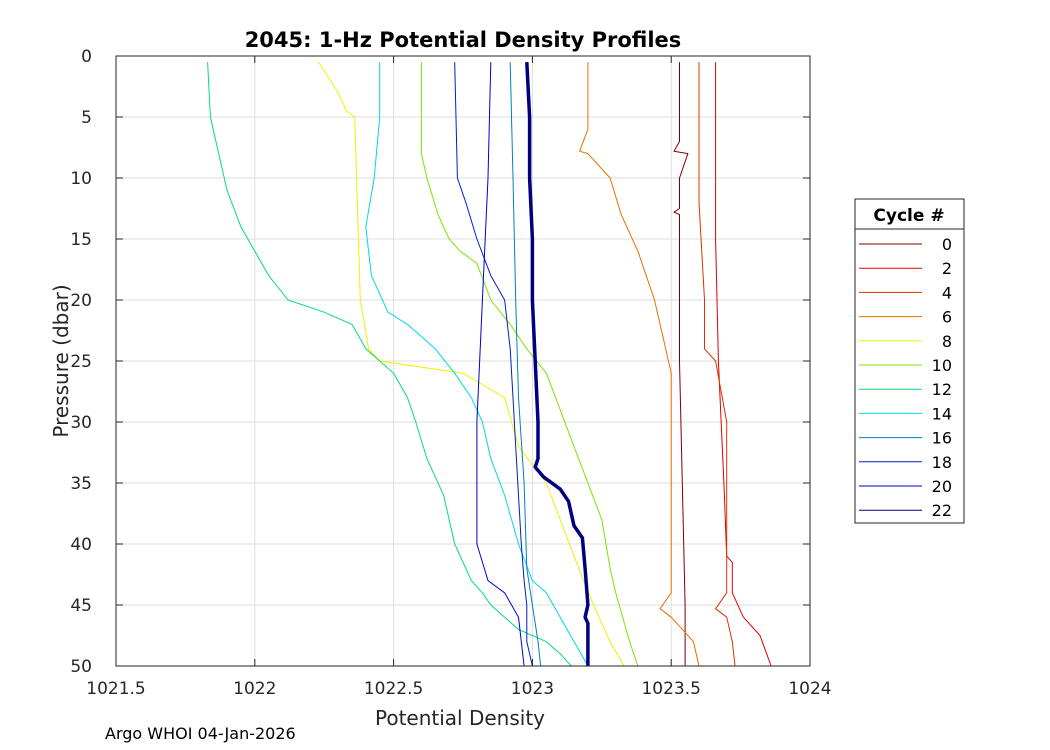  I want to click on y-tick-label: 0, so click(86, 57).